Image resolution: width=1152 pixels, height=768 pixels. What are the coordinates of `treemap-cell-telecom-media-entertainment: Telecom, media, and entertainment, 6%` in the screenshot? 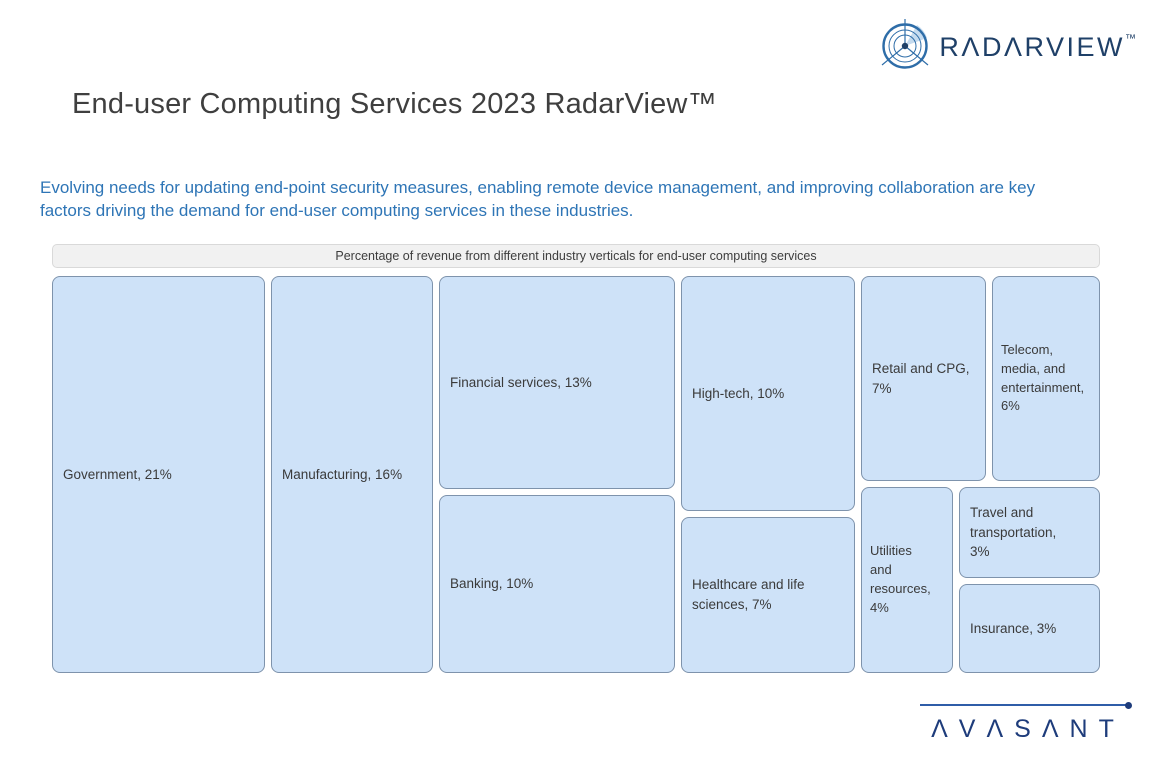 It's located at (1046, 378).